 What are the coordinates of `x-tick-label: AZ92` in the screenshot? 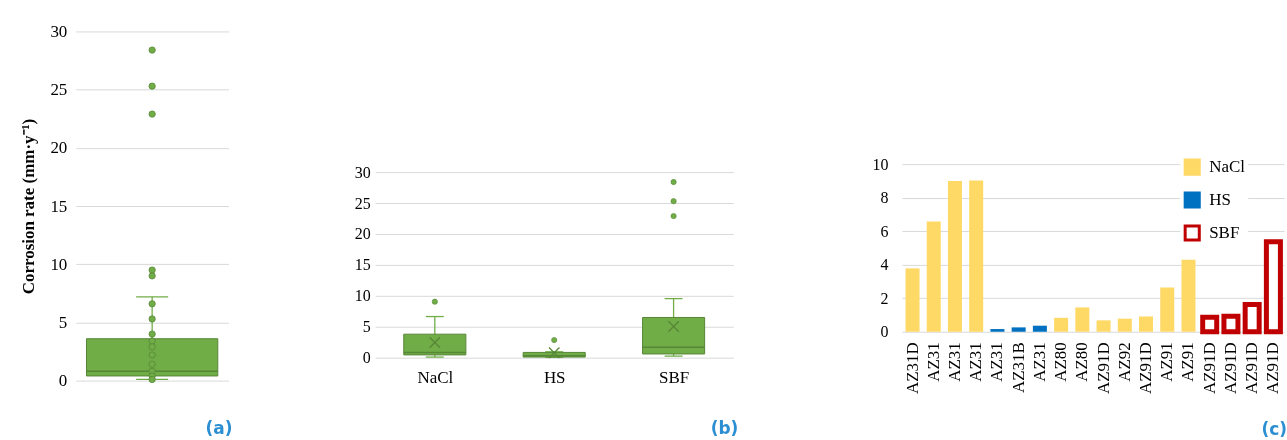 It's located at (1124, 362).